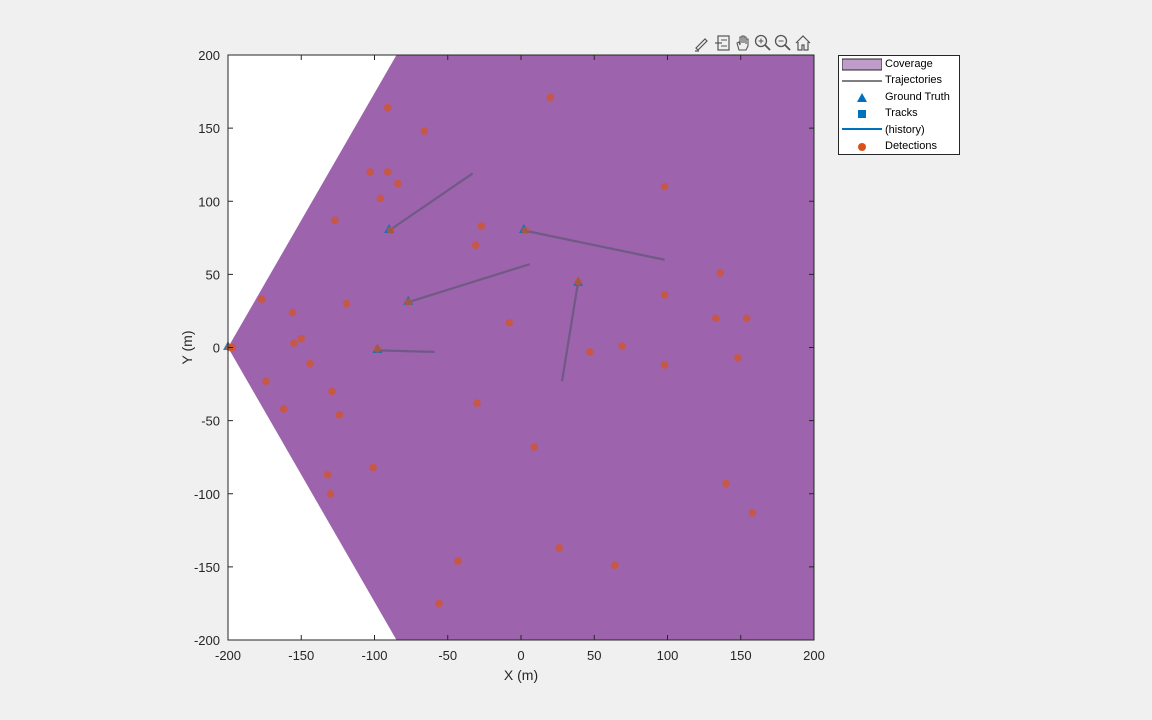 Image resolution: width=1152 pixels, height=720 pixels. What do you see at coordinates (862, 147) in the screenshot?
I see `detections-dot-icon` at bounding box center [862, 147].